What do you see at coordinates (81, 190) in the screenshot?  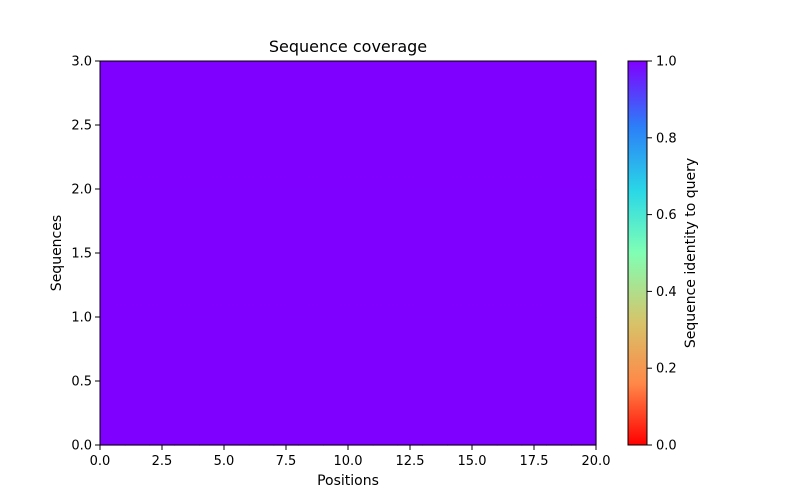 I see `y-tick-label: 2.0` at bounding box center [81, 190].